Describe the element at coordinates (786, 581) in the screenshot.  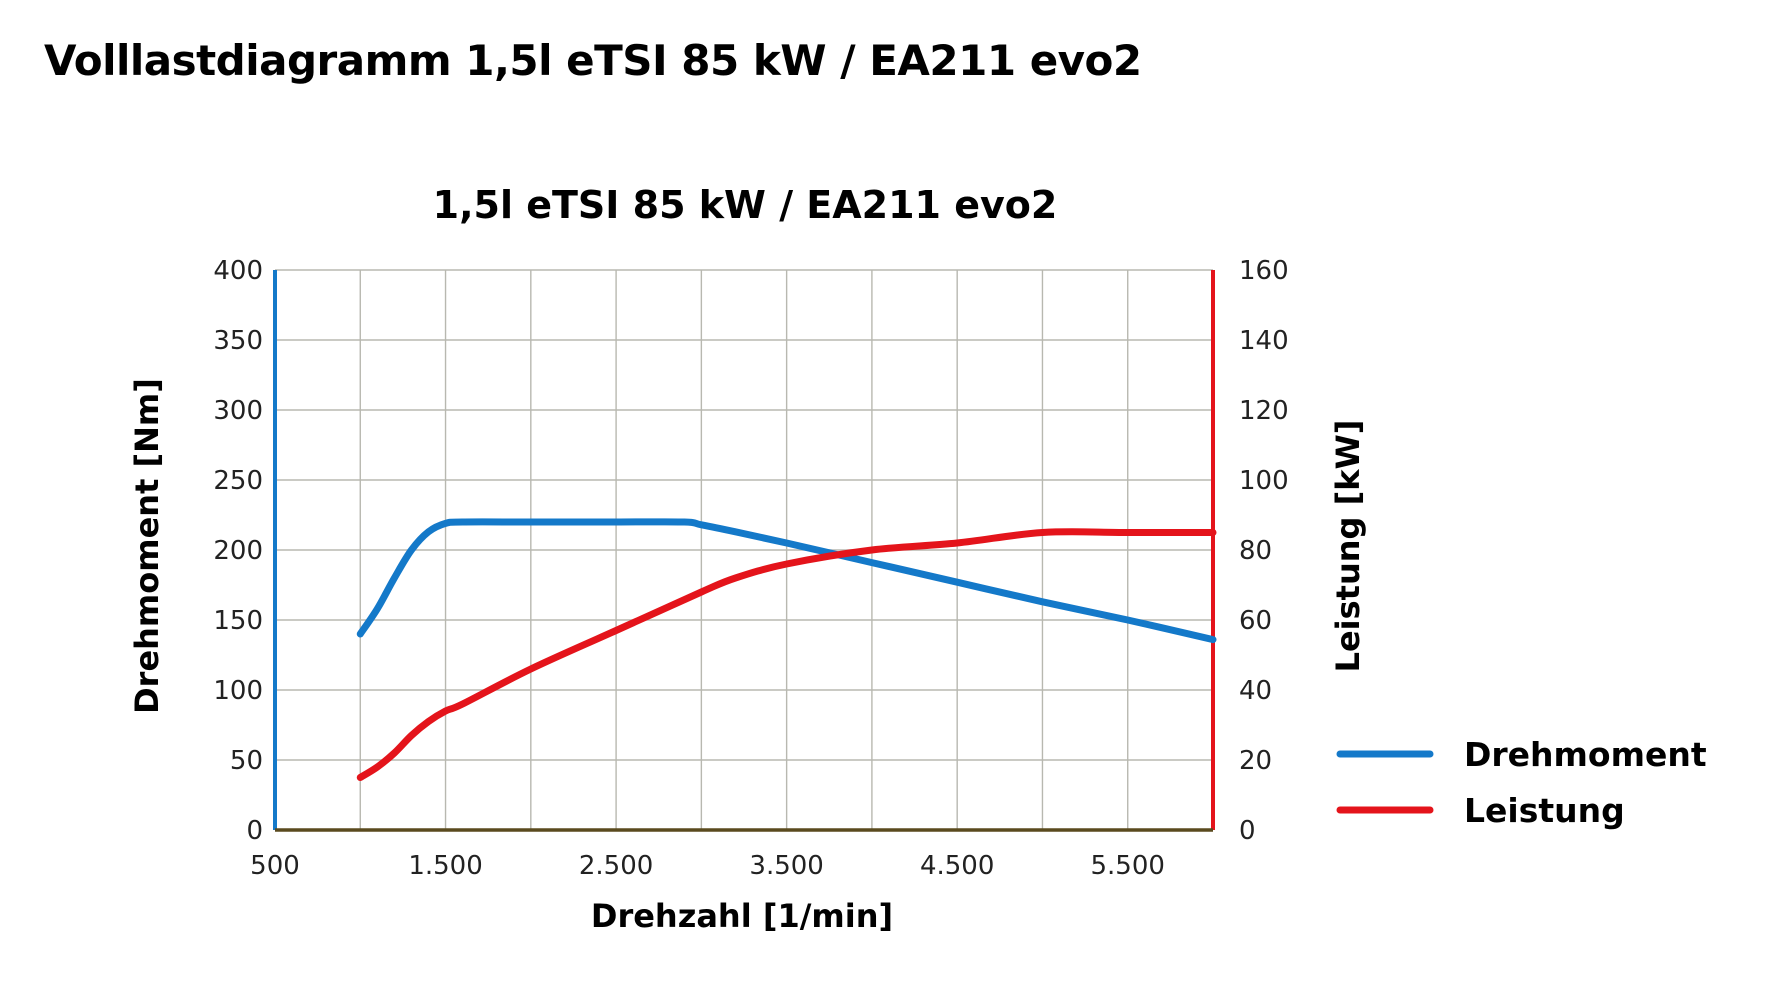
I see `series-line-drehmoment` at that location.